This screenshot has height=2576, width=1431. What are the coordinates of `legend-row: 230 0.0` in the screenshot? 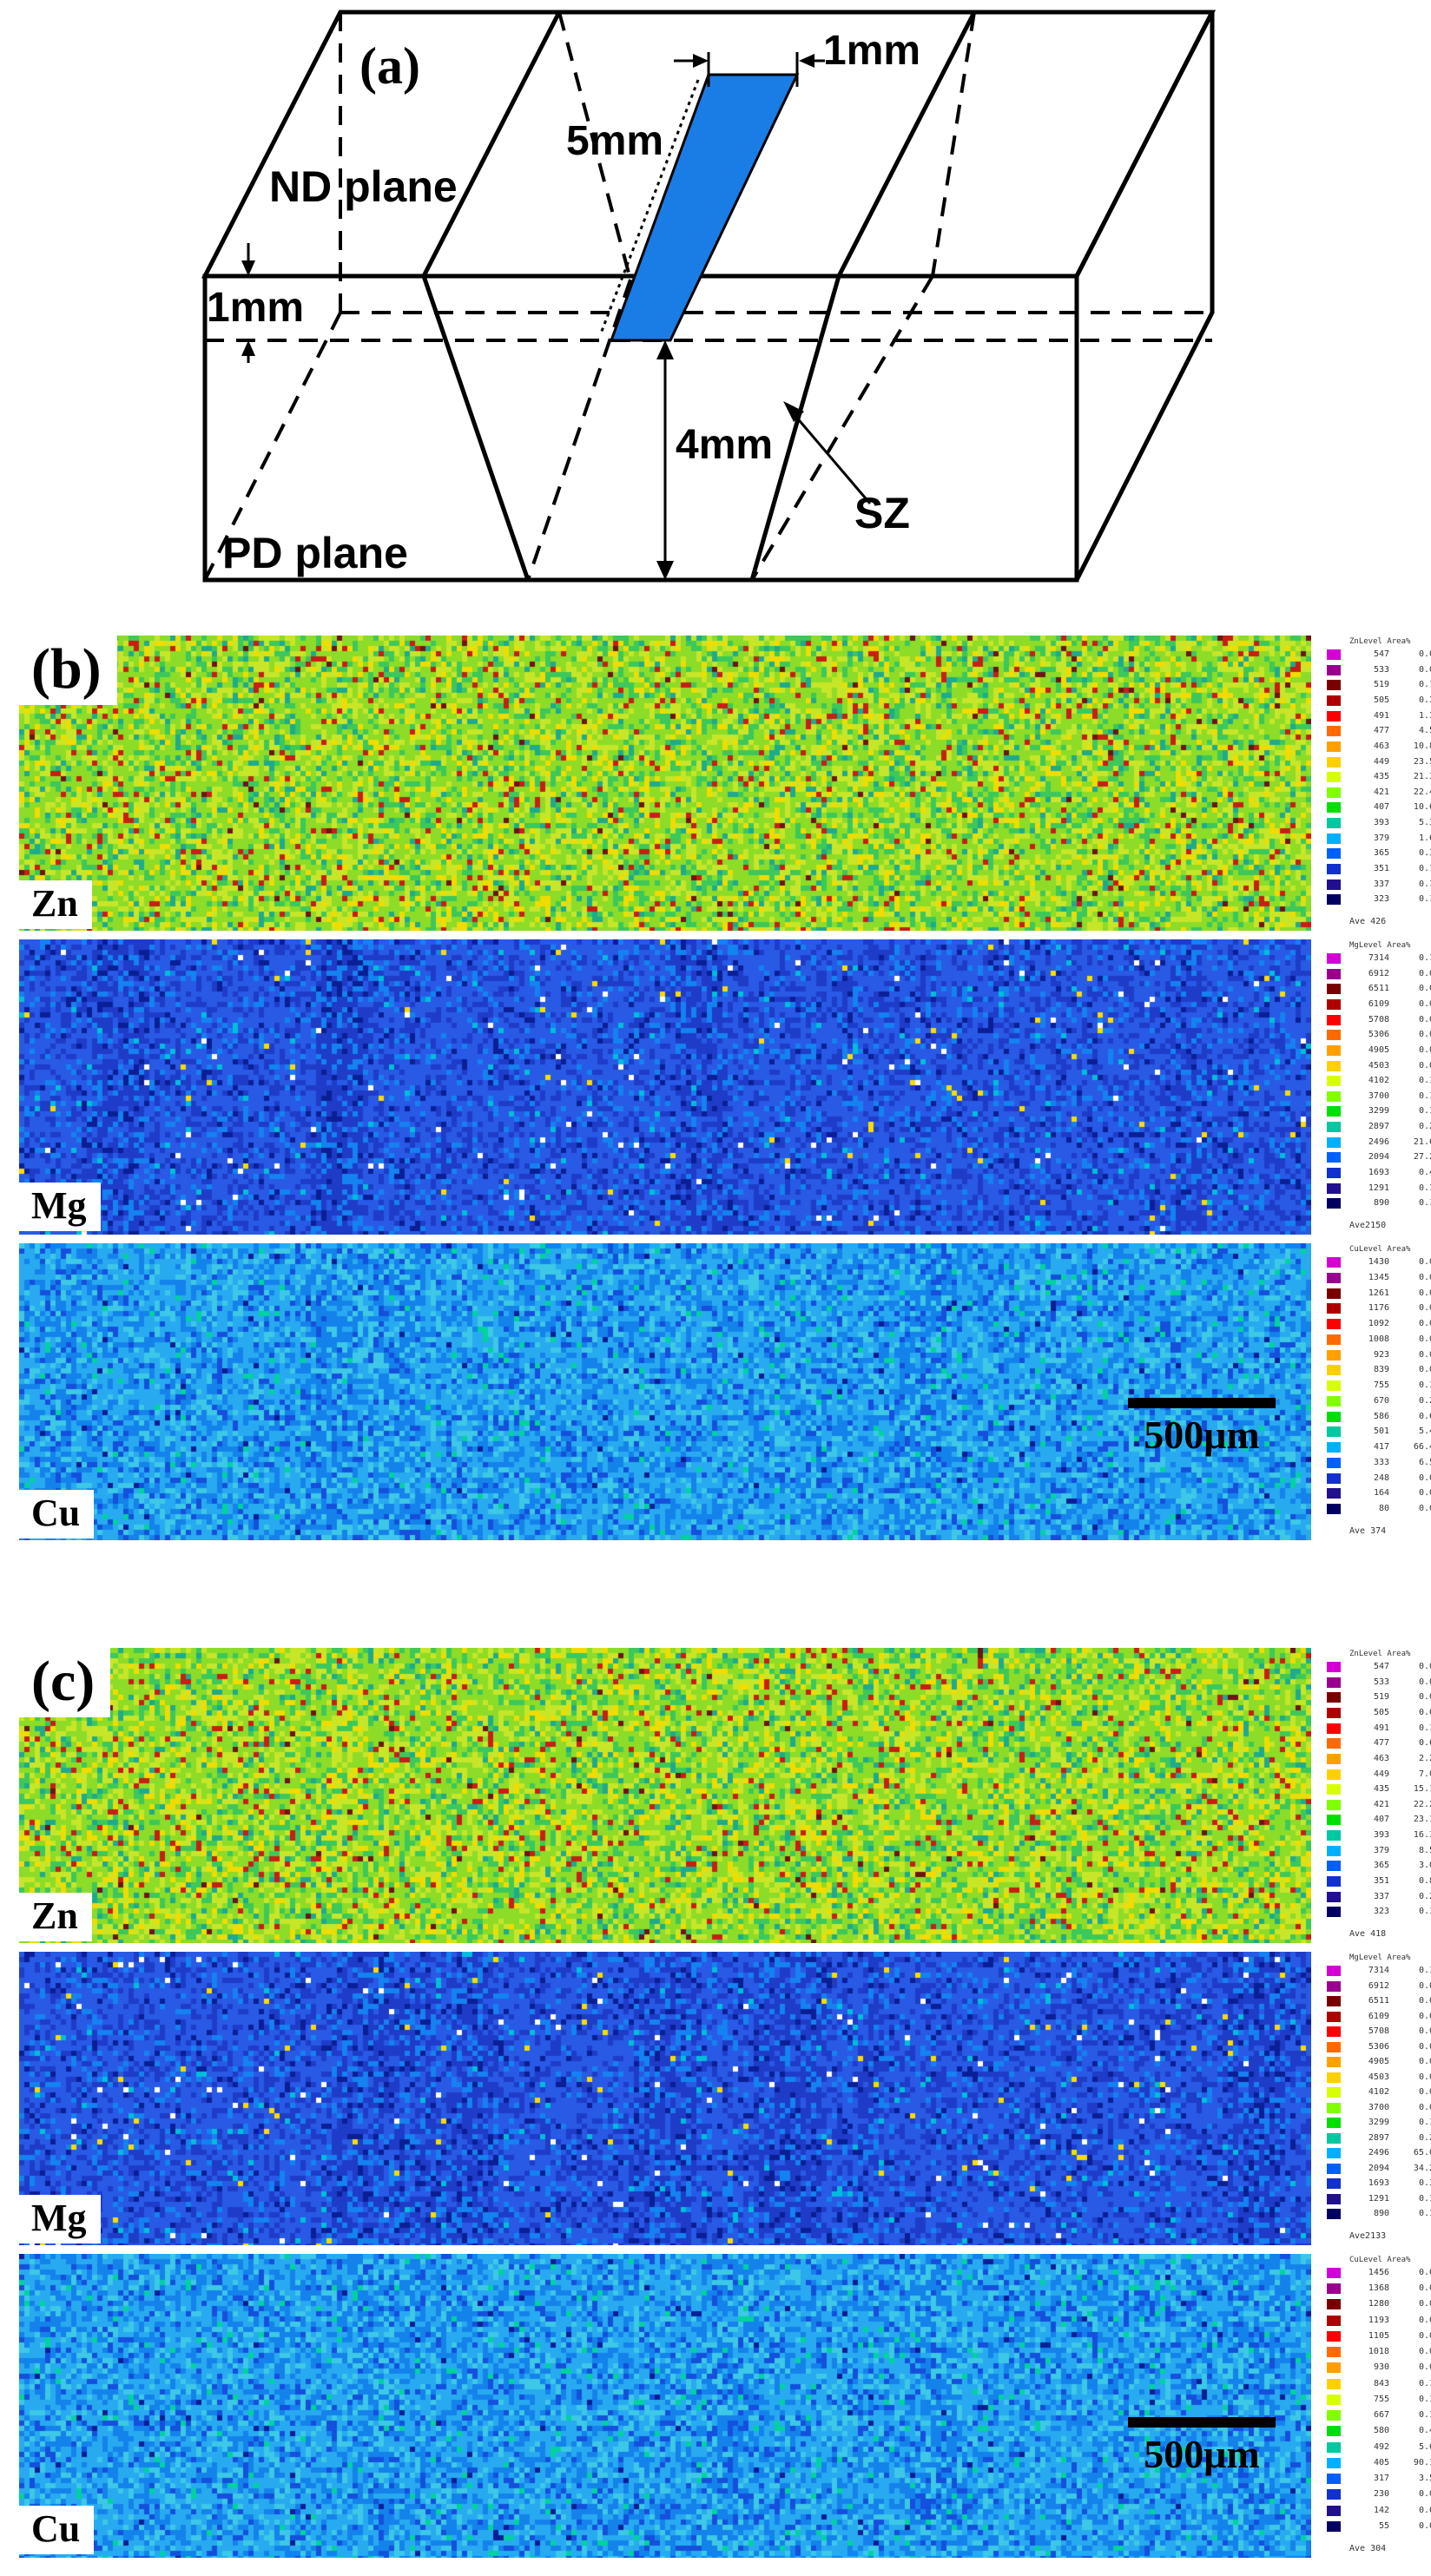 It's located at (1378, 2495).